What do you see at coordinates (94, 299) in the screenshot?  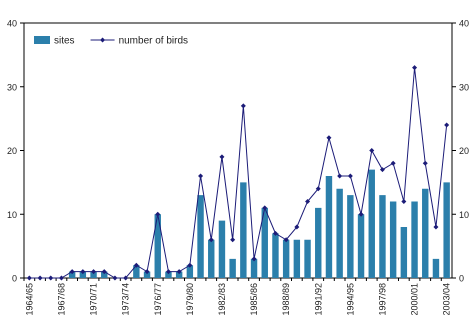 I see `x-tick-label: 1970/71` at bounding box center [94, 299].